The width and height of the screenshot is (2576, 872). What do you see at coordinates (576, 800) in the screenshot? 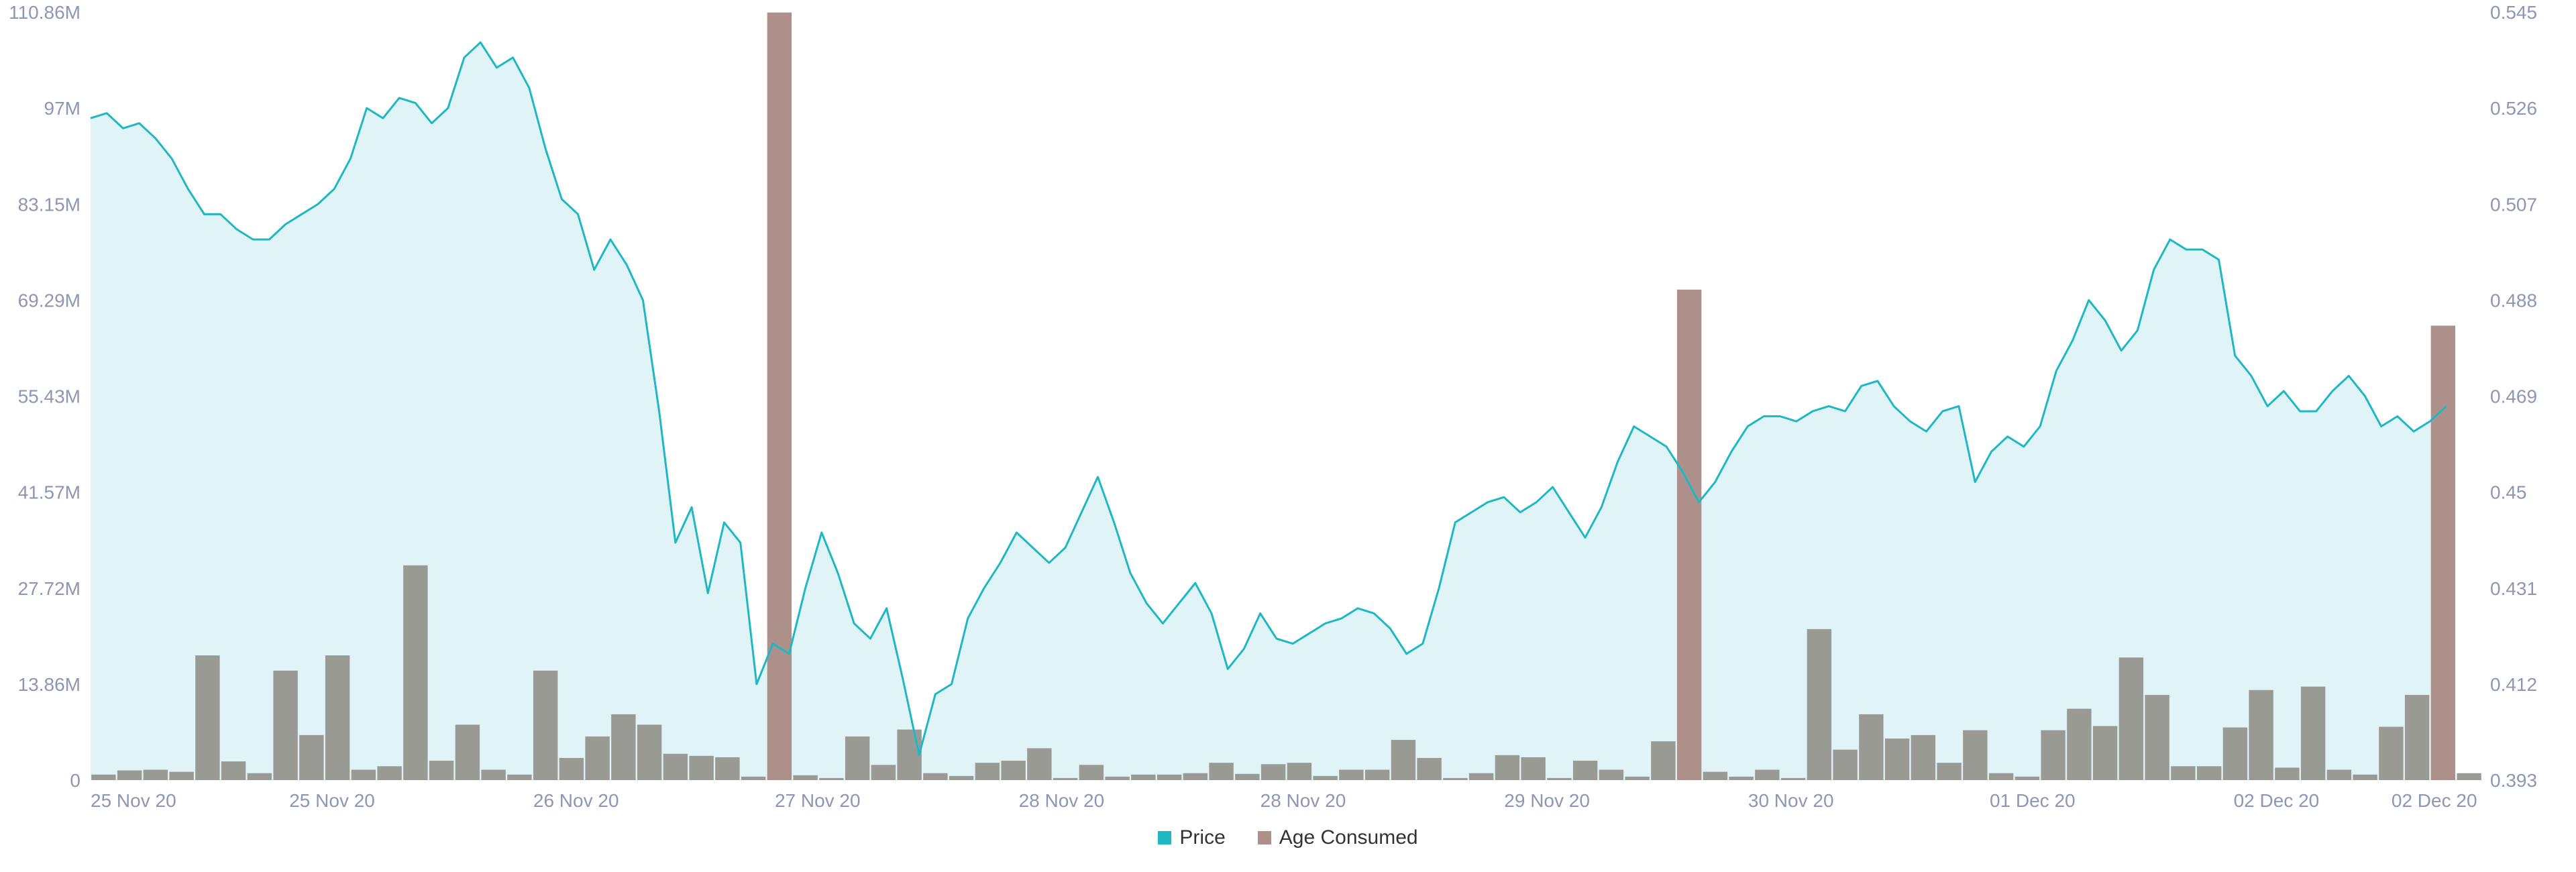
I see `x-tick-label: 26 Nov 20` at bounding box center [576, 800].